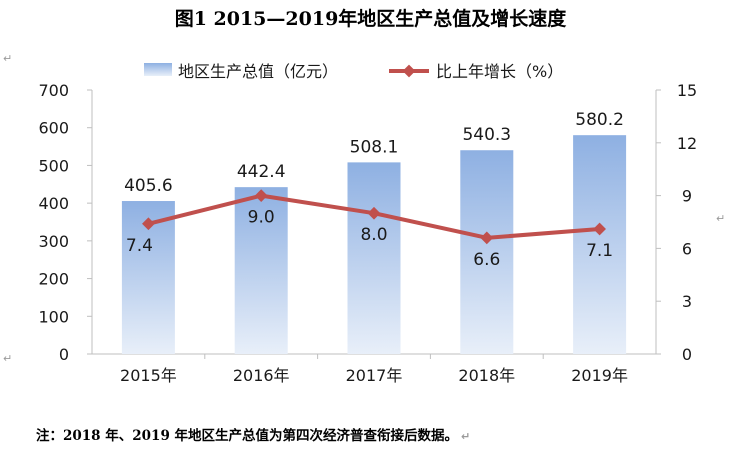 The height and width of the screenshot is (459, 741). I want to click on growth-value-label: 8.0, so click(373, 235).